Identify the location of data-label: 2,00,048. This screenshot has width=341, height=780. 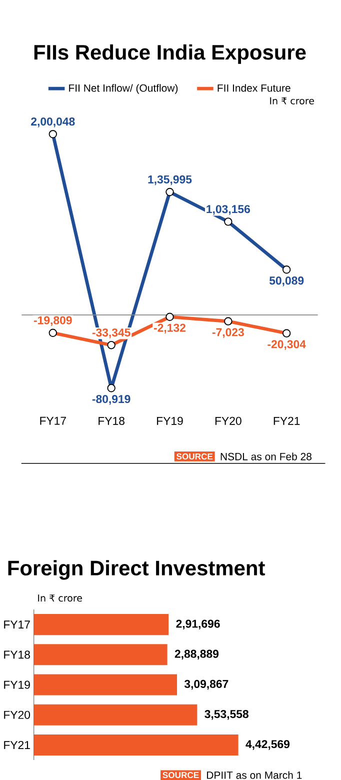
(52, 122).